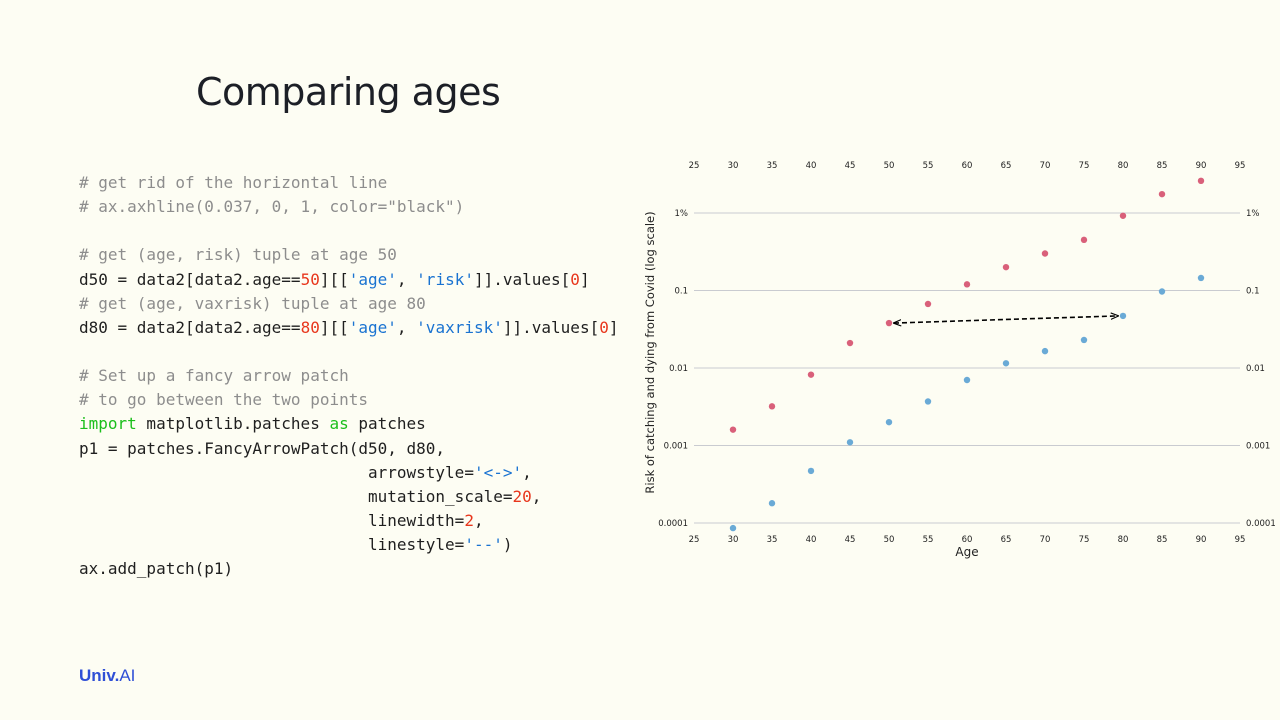 The height and width of the screenshot is (720, 1280). Describe the element at coordinates (1253, 214) in the screenshot. I see `y-tick-label-right: 1%` at that location.